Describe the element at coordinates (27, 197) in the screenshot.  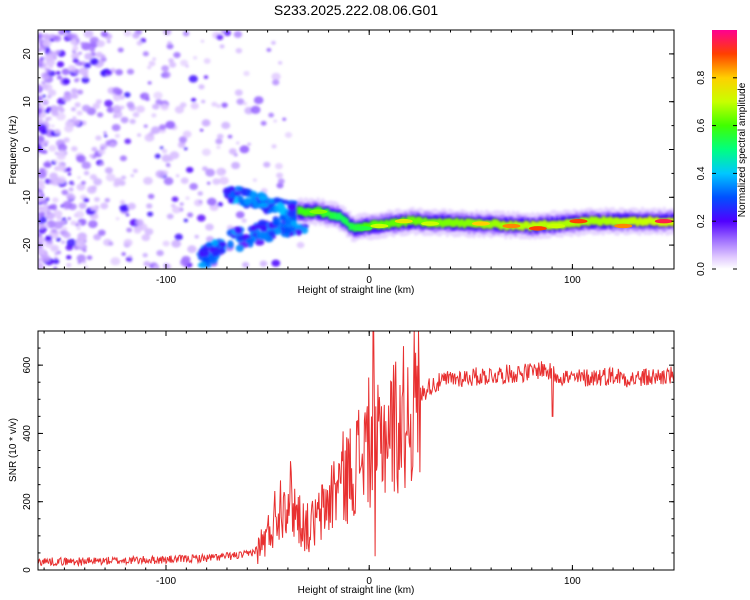
I see `spectrogram-ytick-label: -10` at that location.